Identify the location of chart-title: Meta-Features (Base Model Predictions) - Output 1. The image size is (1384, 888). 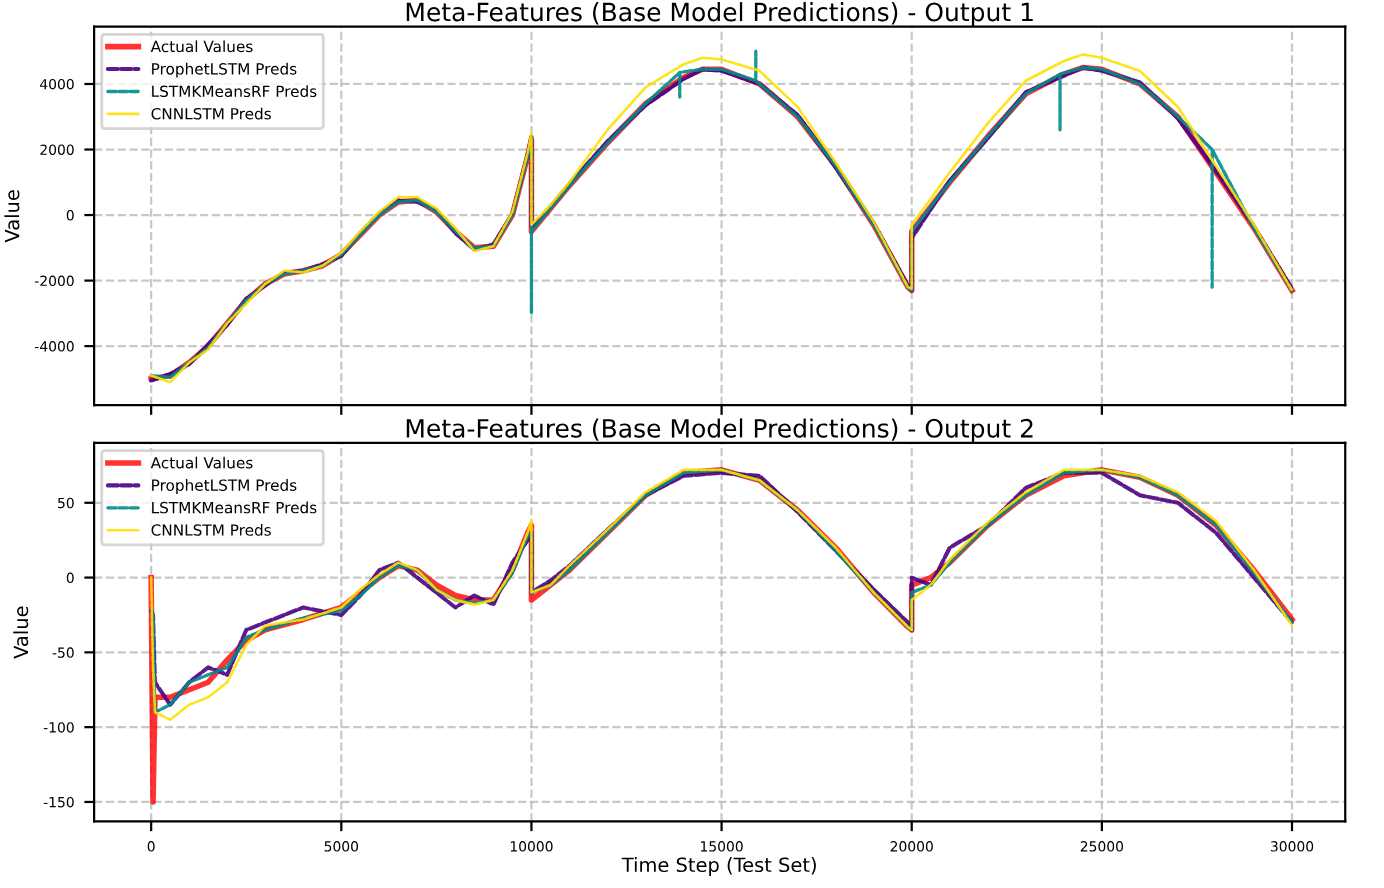
(719, 14).